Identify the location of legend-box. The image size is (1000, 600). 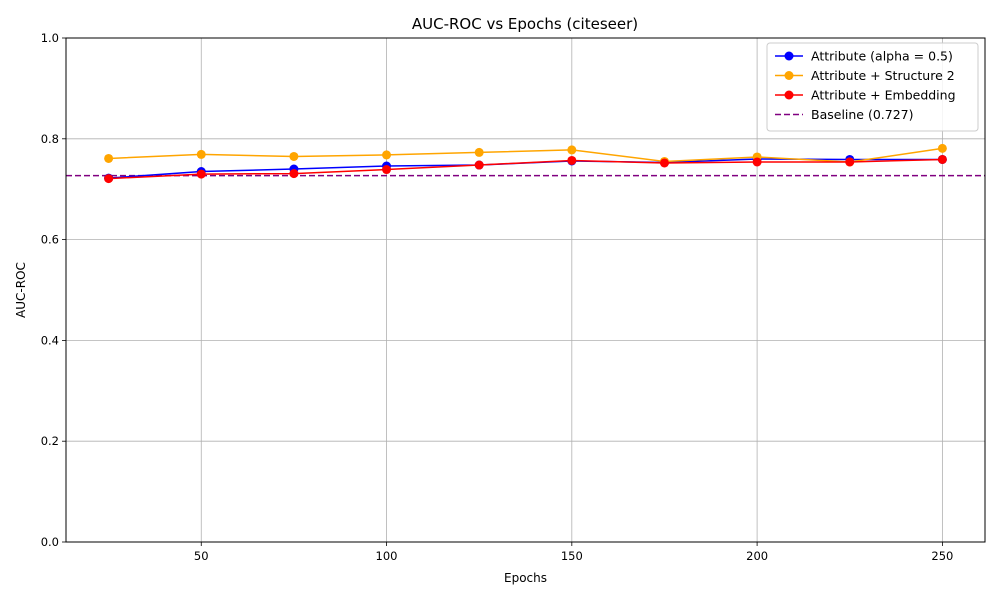
(872, 87).